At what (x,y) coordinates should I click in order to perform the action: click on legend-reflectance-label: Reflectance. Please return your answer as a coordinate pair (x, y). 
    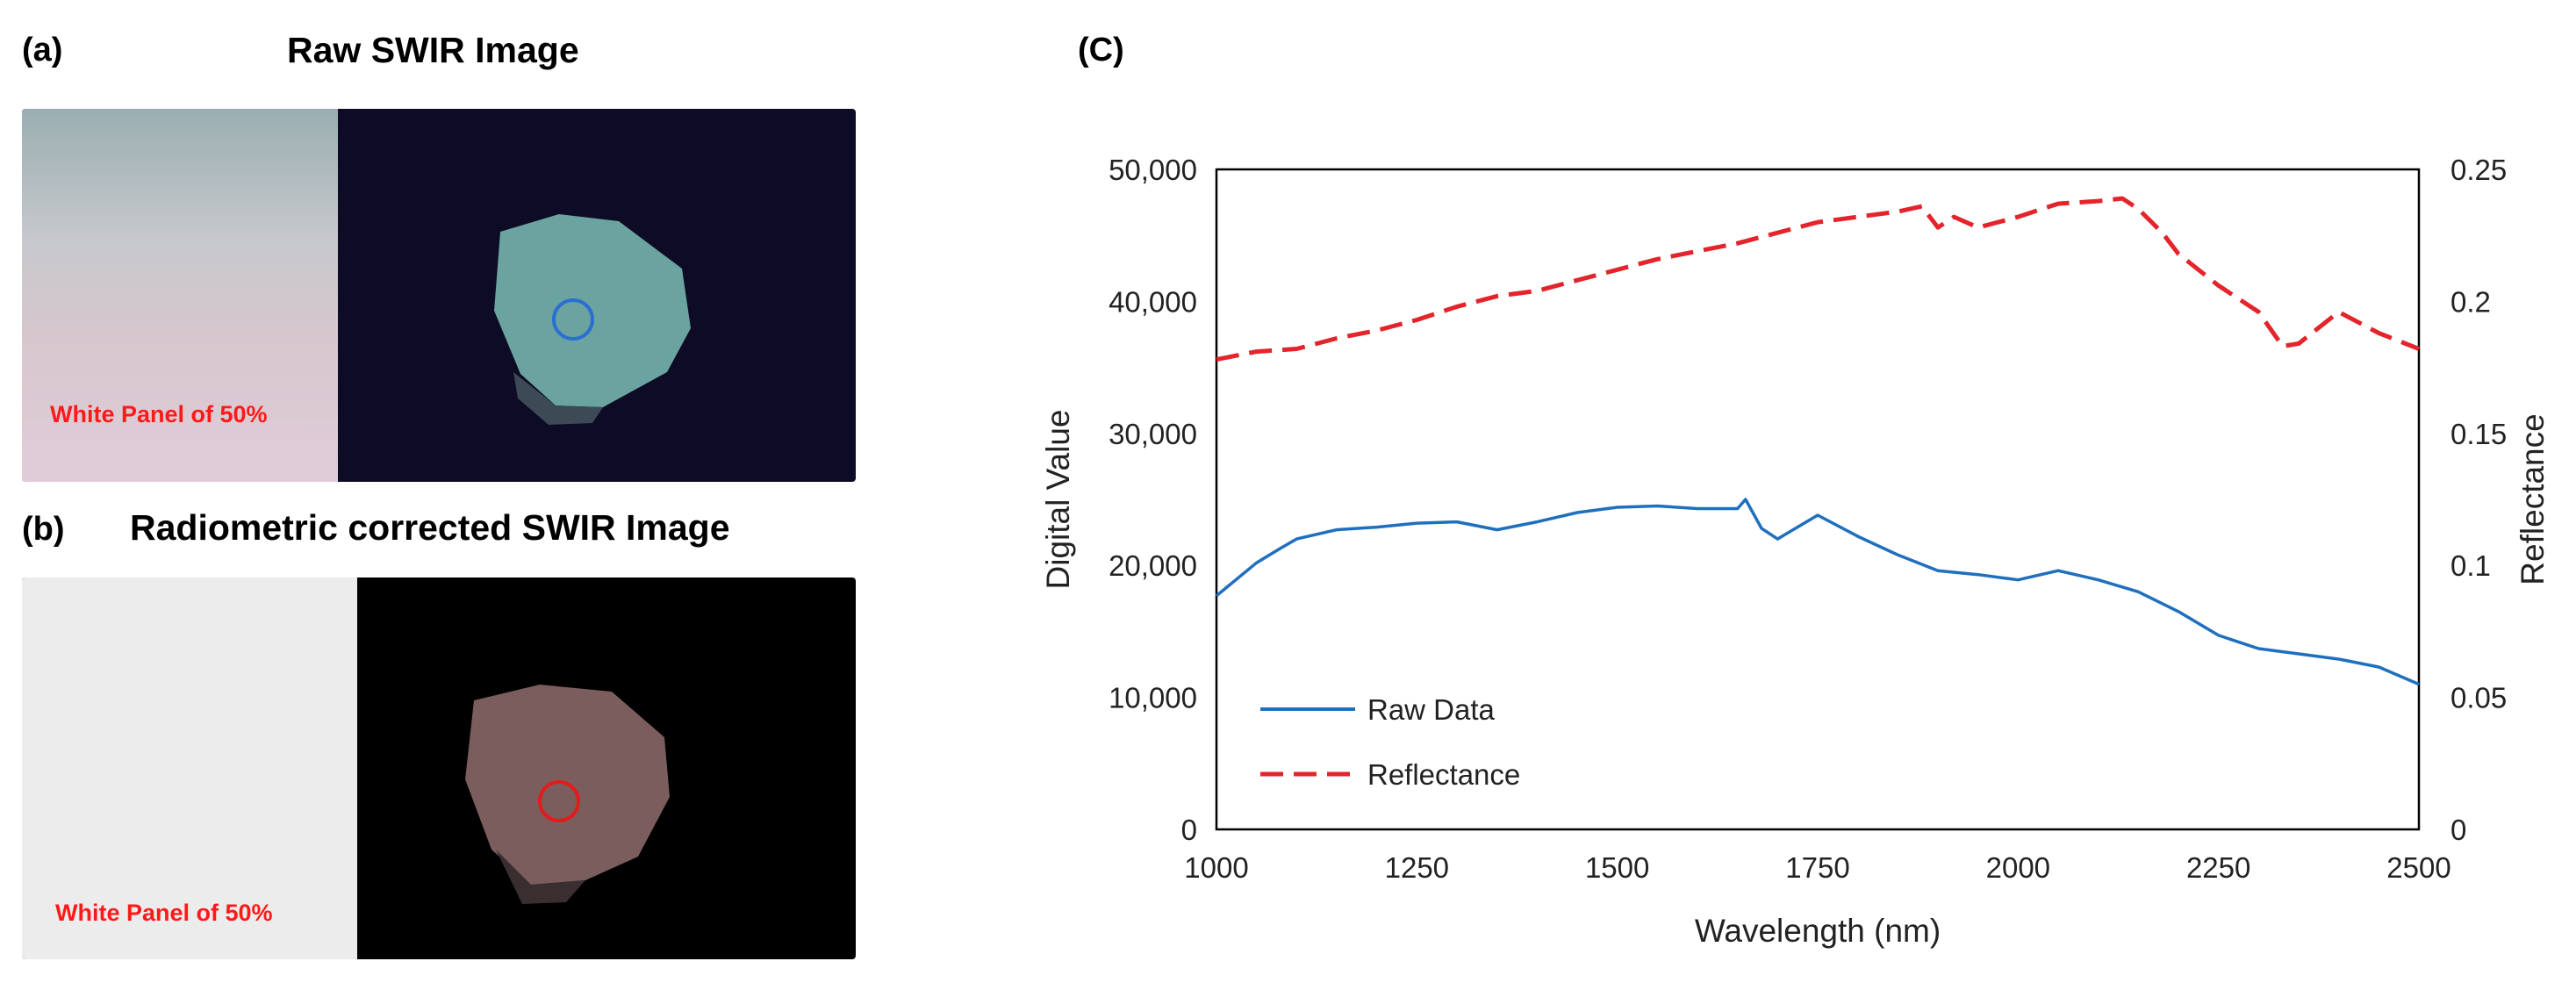
    Looking at the image, I should click on (1443, 774).